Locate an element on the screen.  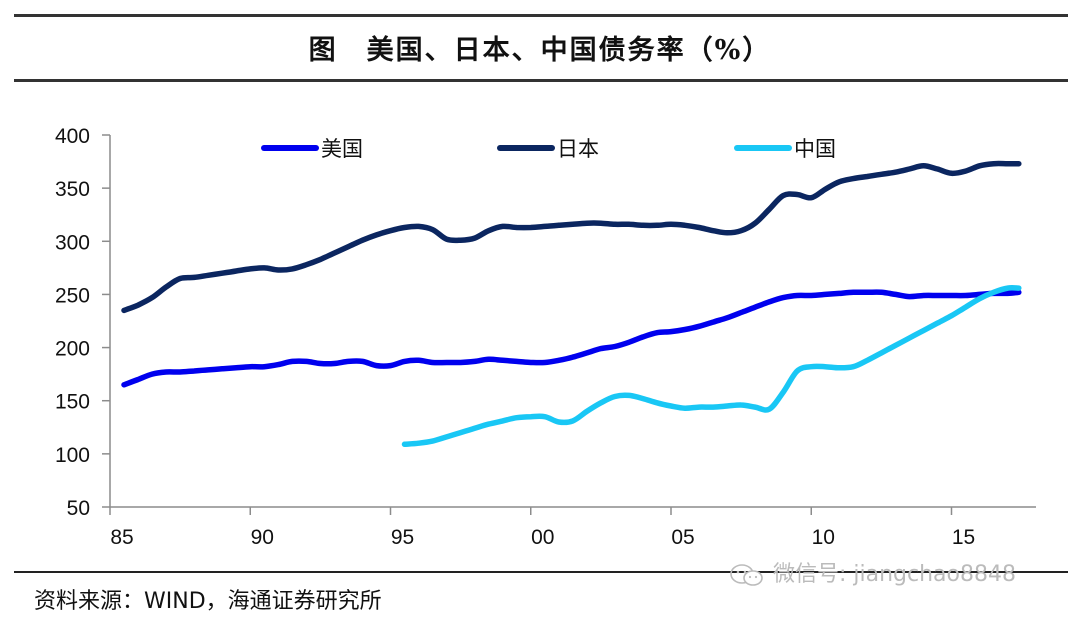
wechat-icon is located at coordinates (746, 575).